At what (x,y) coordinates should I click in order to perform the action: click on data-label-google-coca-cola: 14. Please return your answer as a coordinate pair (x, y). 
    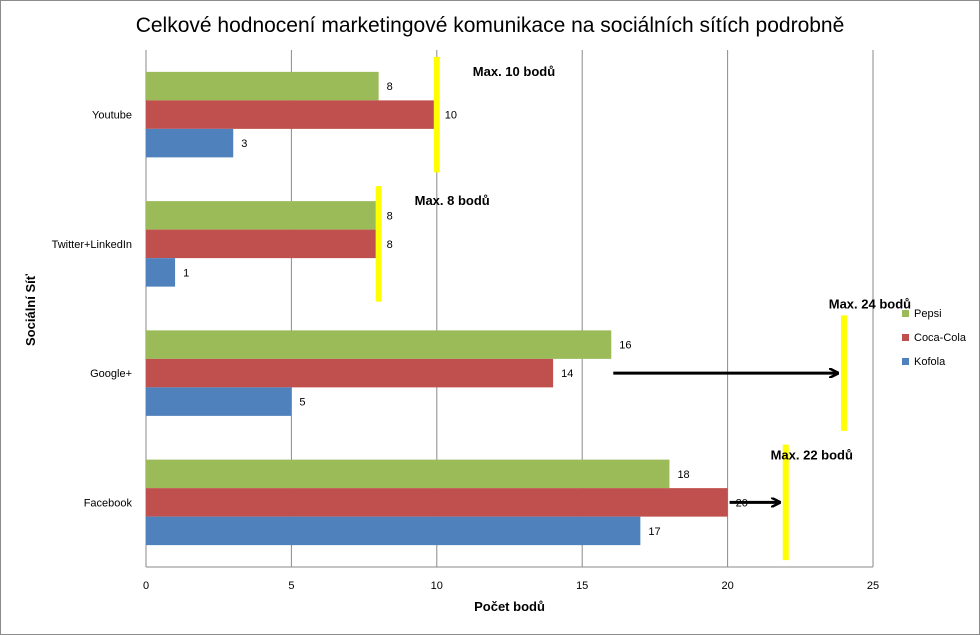
    Looking at the image, I should click on (567, 374).